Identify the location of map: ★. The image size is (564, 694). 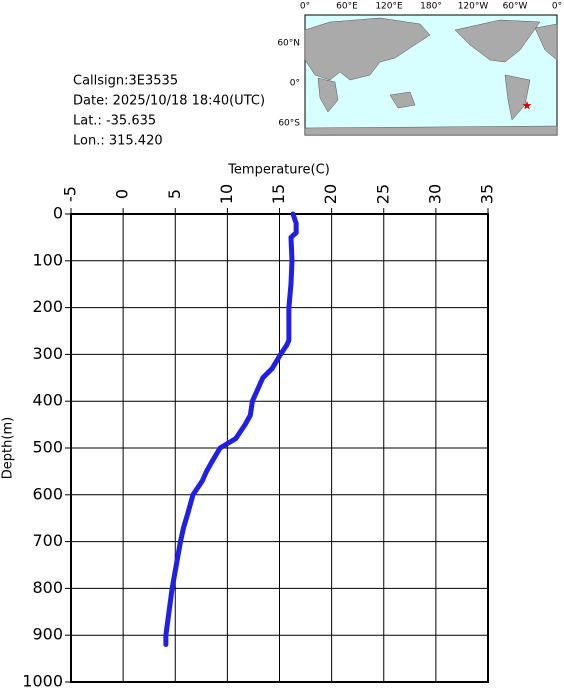
(431, 75).